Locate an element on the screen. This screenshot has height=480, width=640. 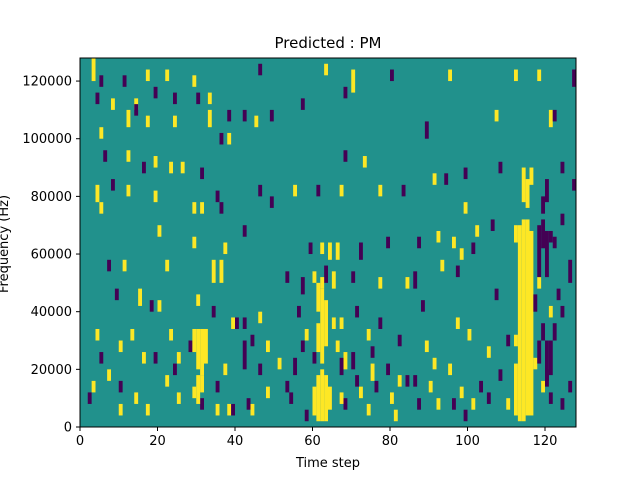
y-tick-label: 120000 is located at coordinates (47, 82).